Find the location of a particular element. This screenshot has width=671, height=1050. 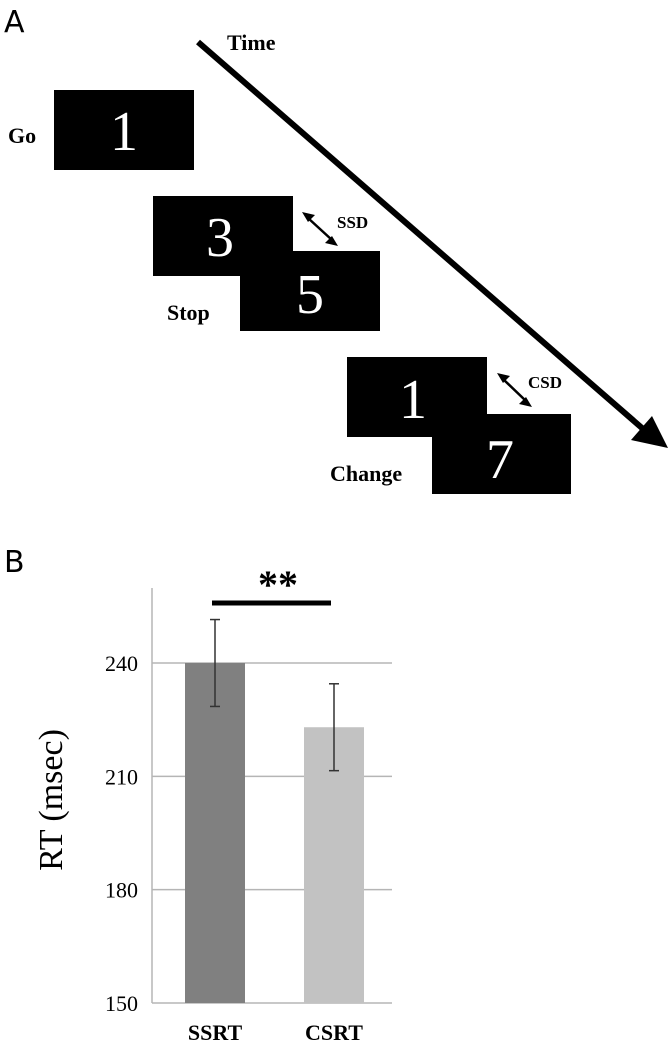

go-digit: 1 is located at coordinates (124, 132).